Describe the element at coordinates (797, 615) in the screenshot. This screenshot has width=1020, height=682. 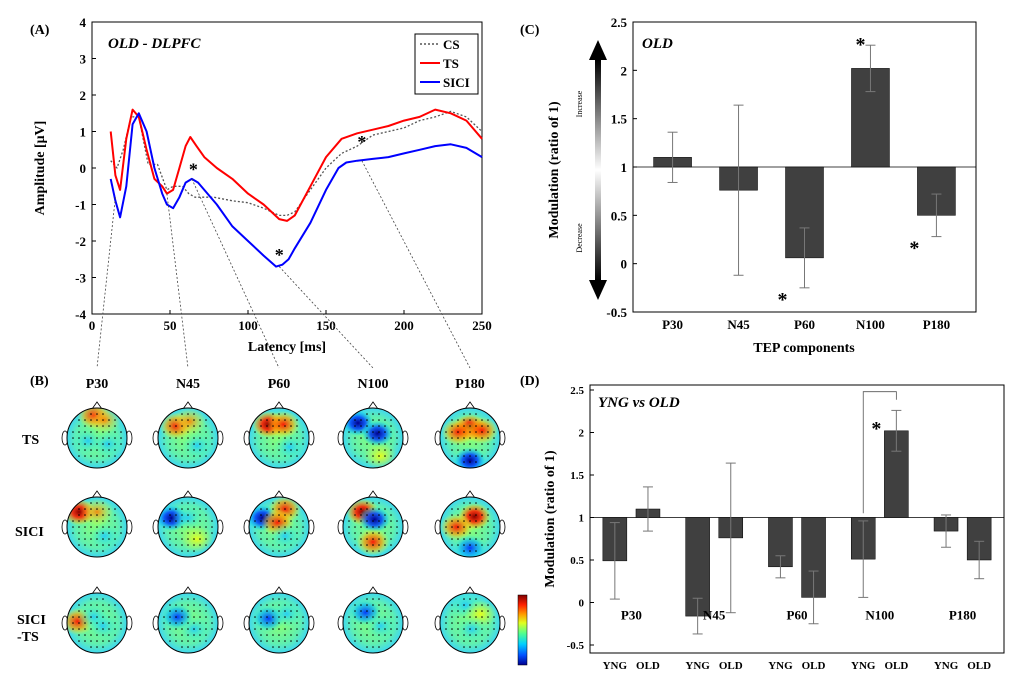
I see `category-label: P60` at that location.